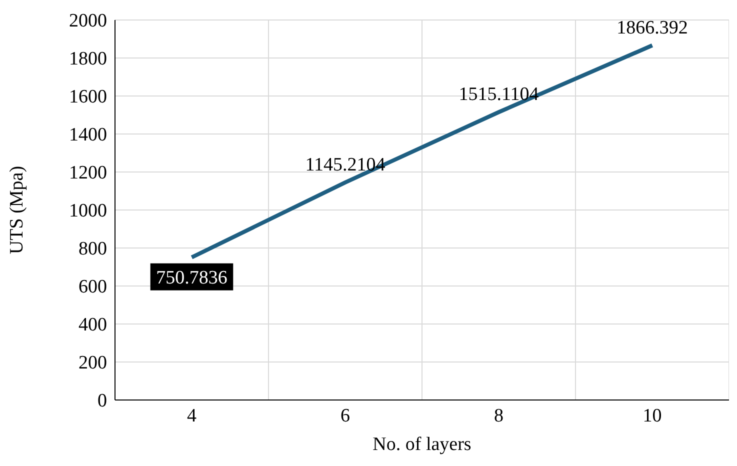 This screenshot has height=466, width=737. Describe the element at coordinates (422, 444) in the screenshot. I see `x-axis-title: No. of layers` at that location.